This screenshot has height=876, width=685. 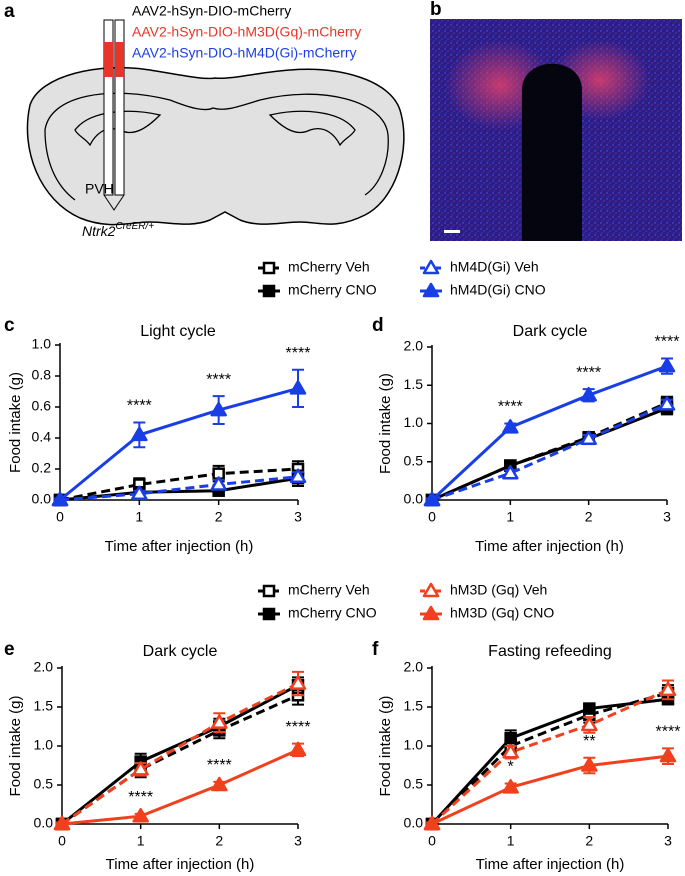 I want to click on construct-label: AAV2-hSyn-DIO-mCherry, so click(x=211, y=11).